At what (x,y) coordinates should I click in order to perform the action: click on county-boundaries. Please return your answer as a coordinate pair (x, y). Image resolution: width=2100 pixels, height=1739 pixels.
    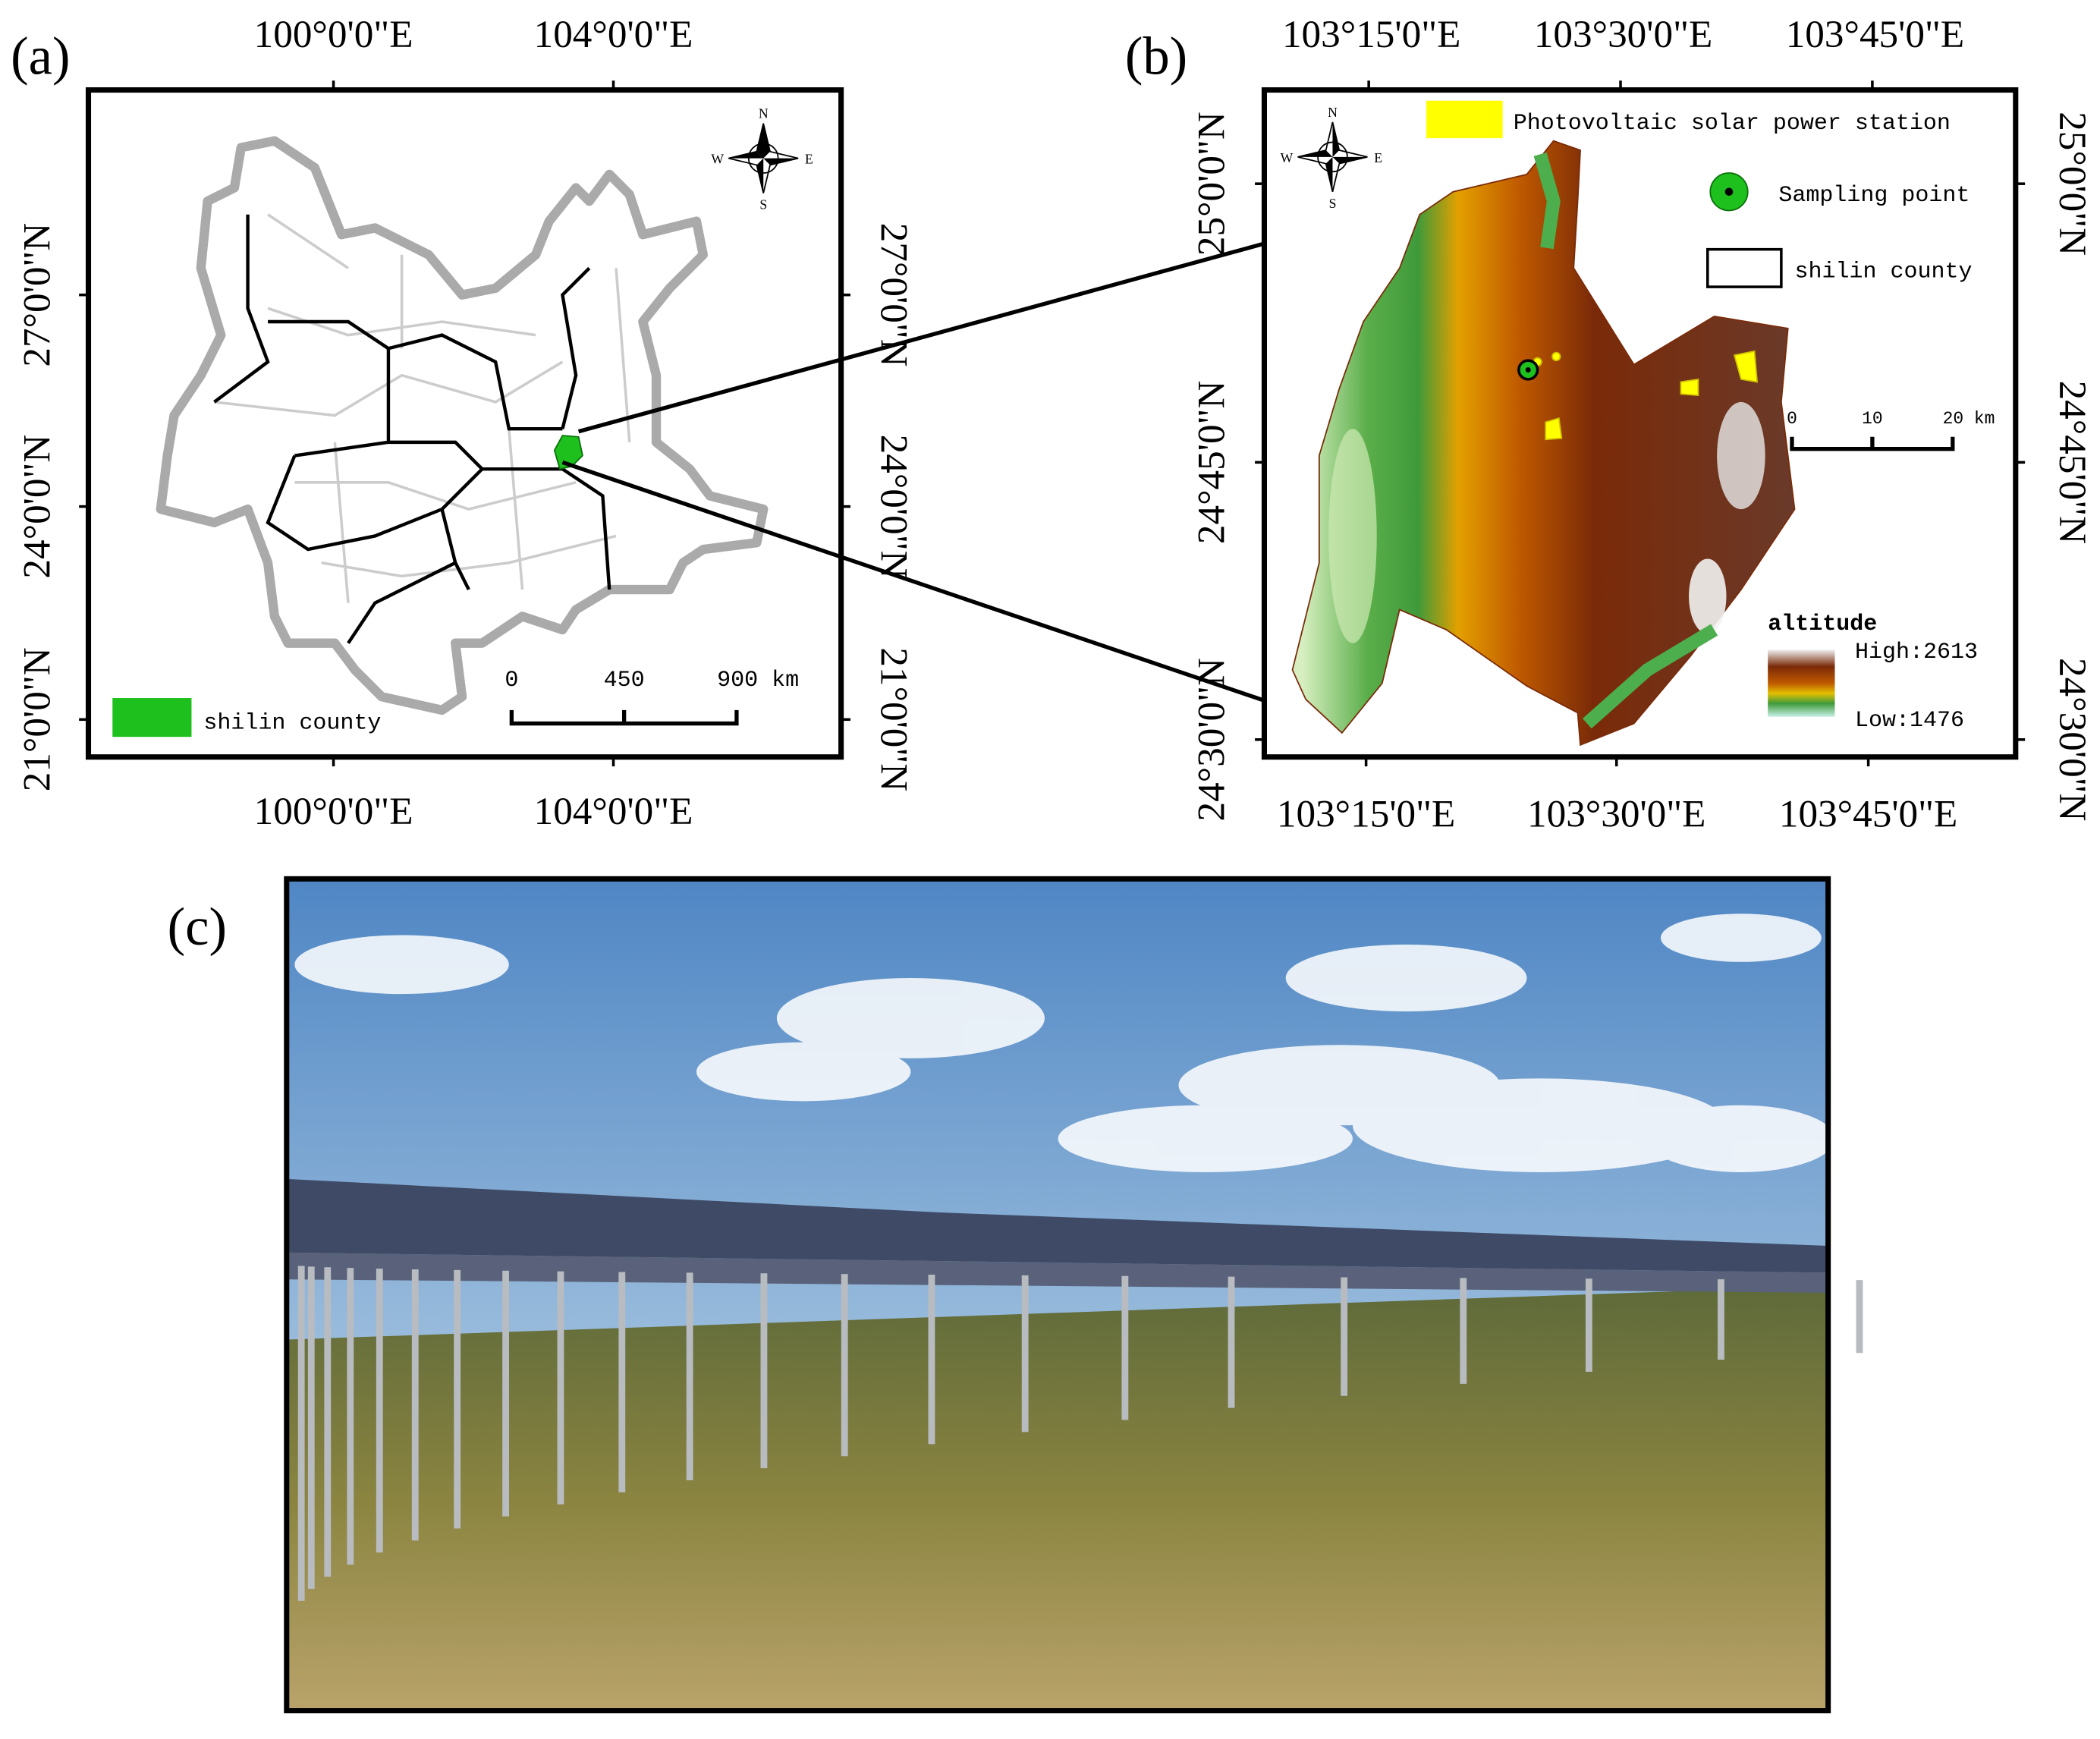
    Looking at the image, I should click on (422, 408).